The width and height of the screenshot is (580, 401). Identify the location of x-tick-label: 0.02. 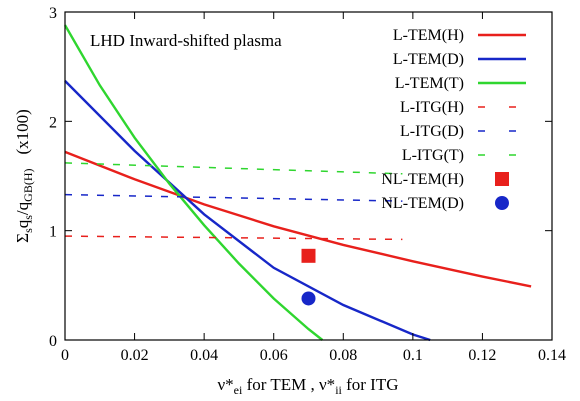
(135, 355).